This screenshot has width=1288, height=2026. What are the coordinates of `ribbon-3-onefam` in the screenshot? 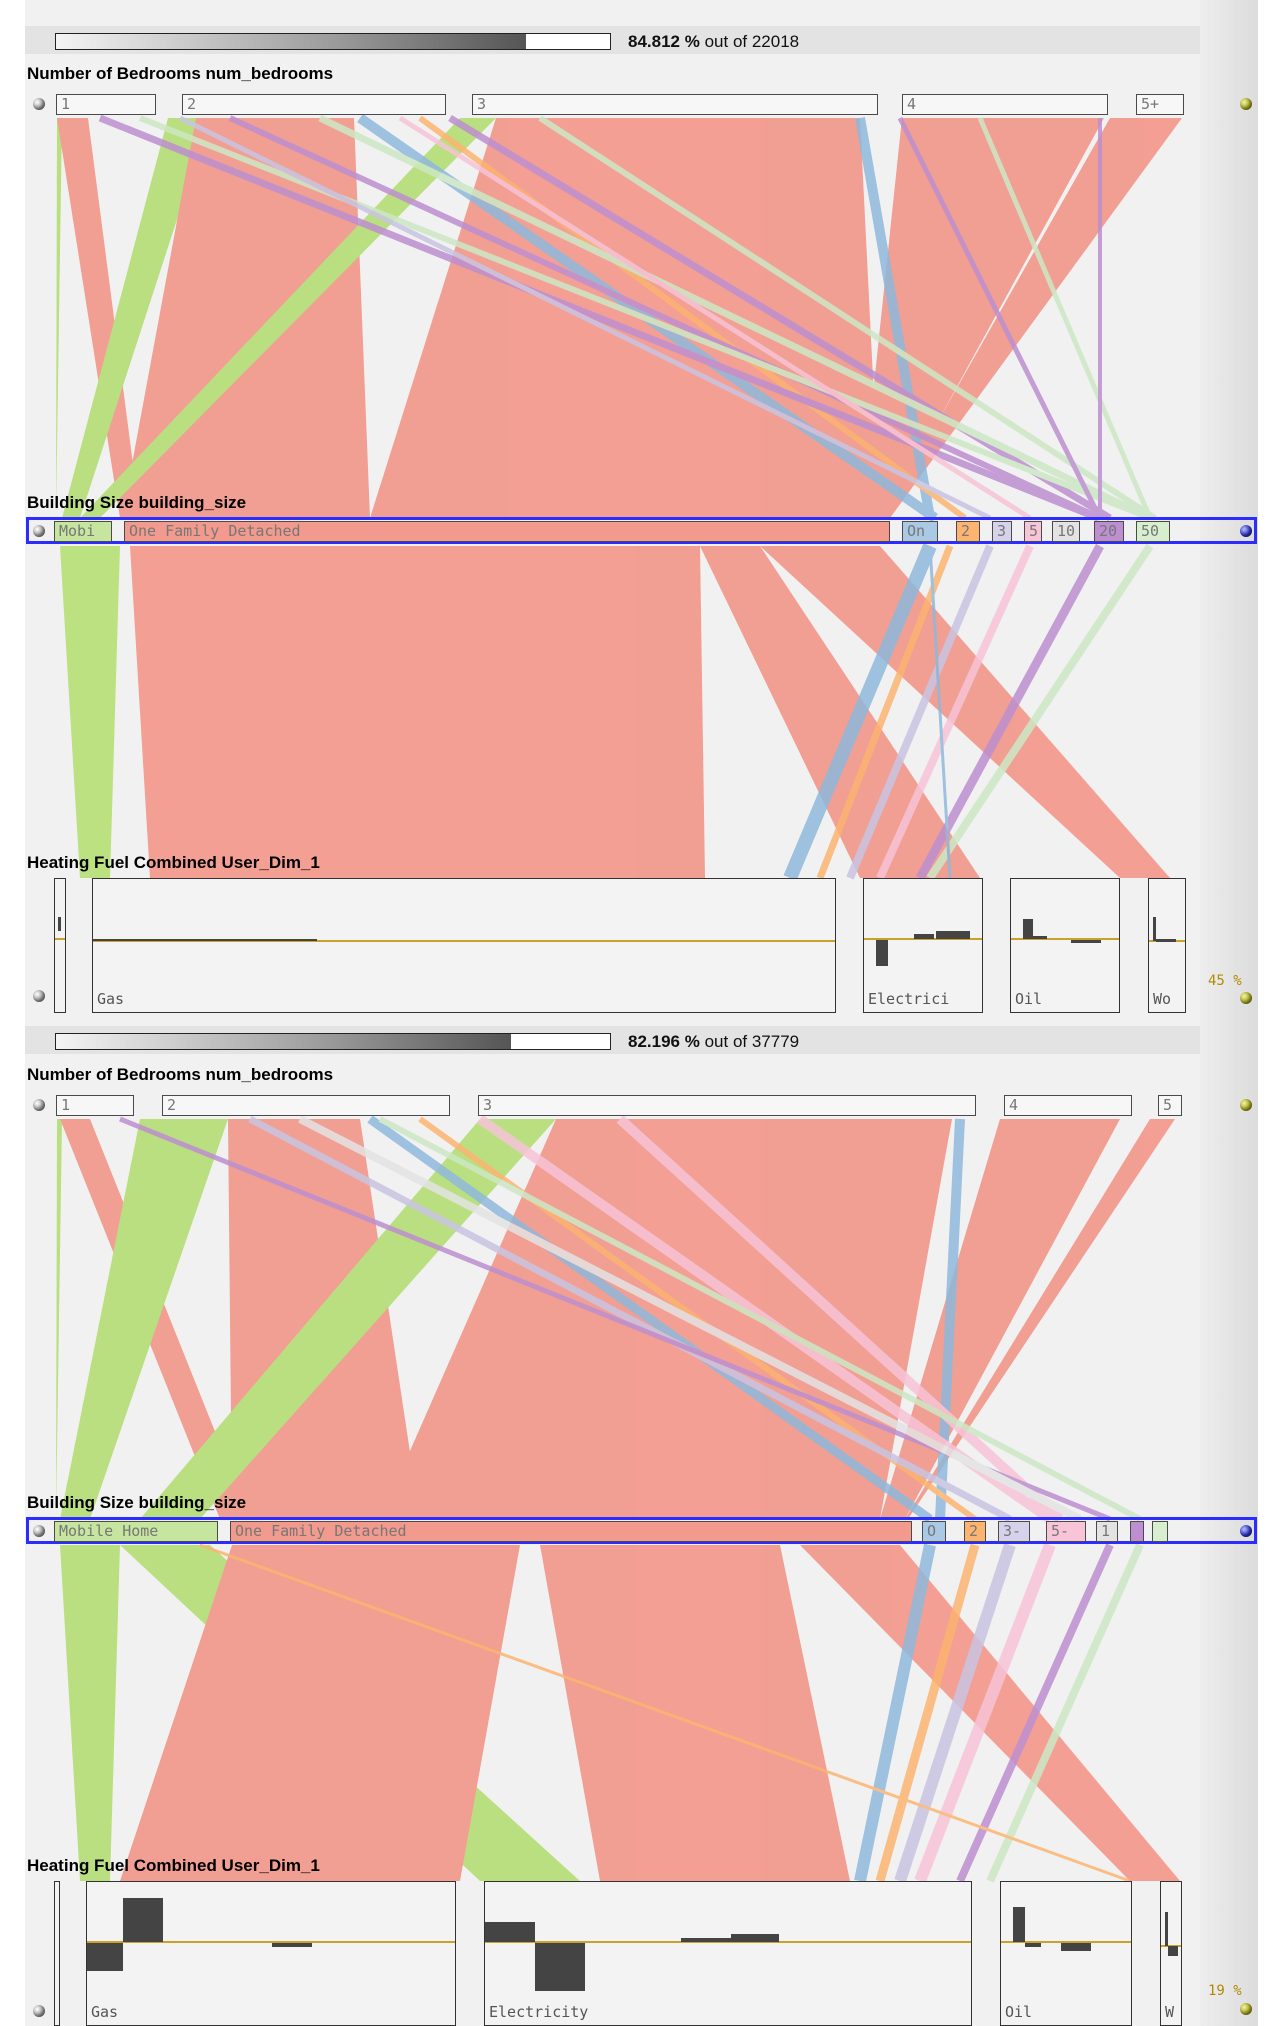 It's located at (666, 1319).